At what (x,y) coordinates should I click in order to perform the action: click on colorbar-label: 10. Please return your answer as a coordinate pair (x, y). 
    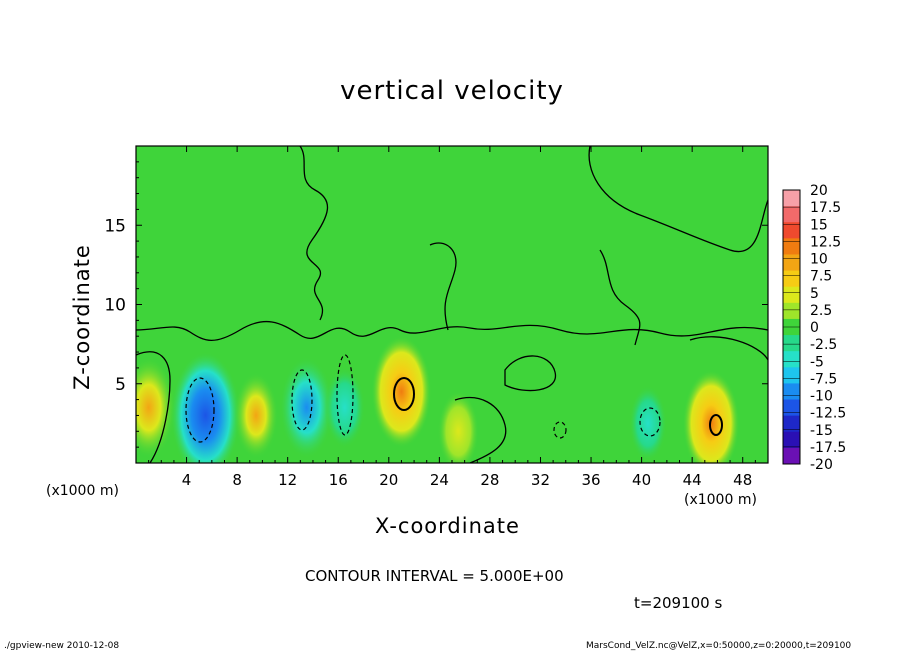
    Looking at the image, I should click on (819, 260).